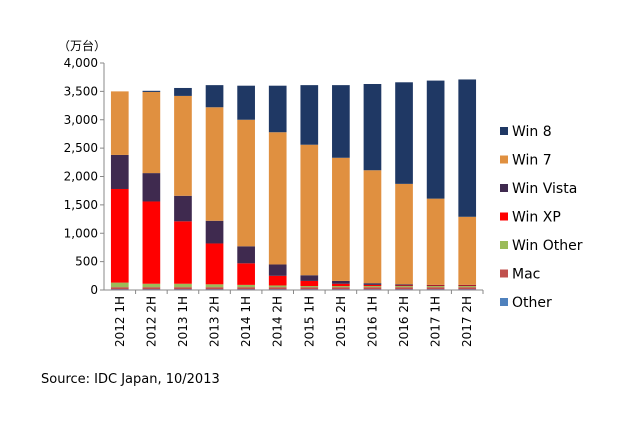 This screenshot has height=426, width=640. What do you see at coordinates (547, 246) in the screenshot?
I see `legend-label: Win Other` at bounding box center [547, 246].